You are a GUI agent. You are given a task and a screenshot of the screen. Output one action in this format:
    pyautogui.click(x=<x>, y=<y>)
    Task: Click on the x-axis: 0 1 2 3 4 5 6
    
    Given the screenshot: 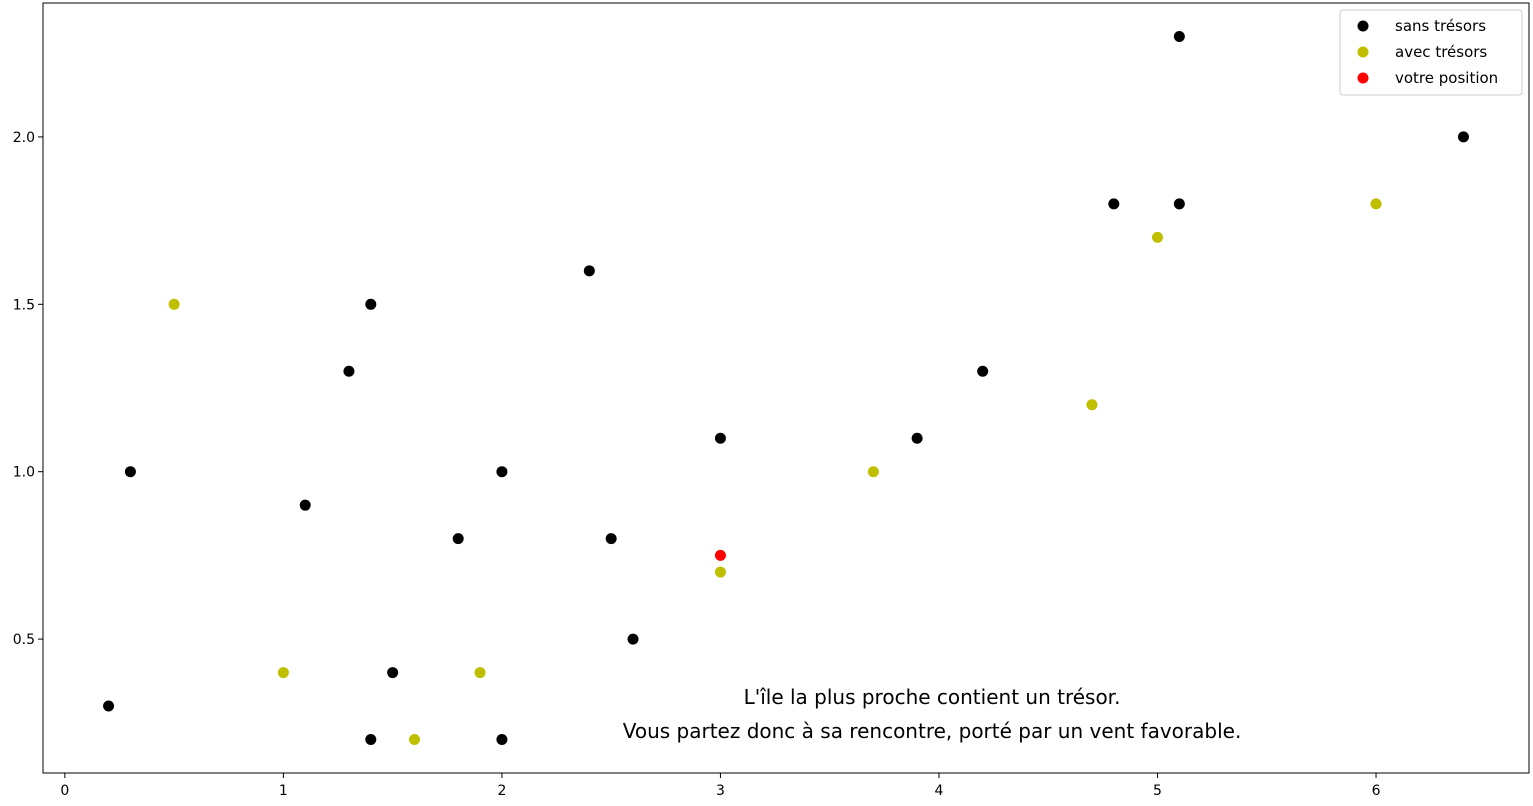 What is the action you would take?
    pyautogui.click(x=720, y=786)
    